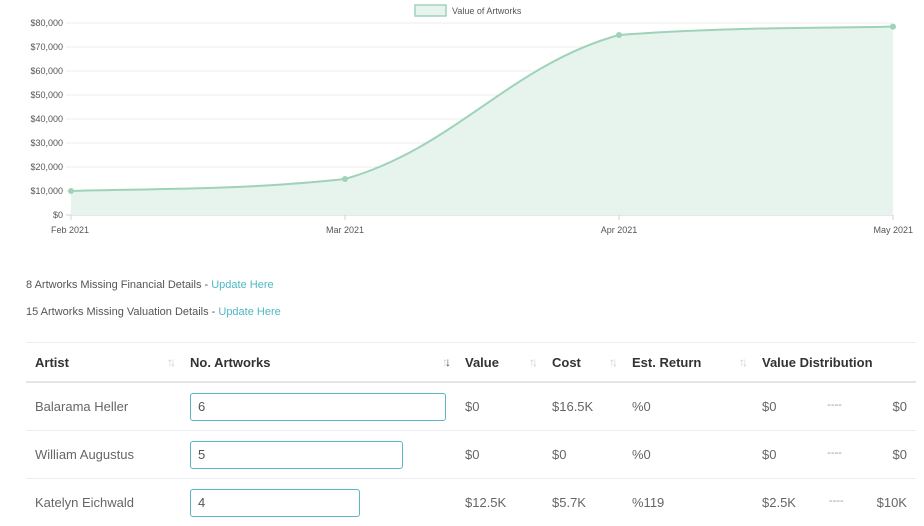 This screenshot has height=526, width=924. Describe the element at coordinates (345, 230) in the screenshot. I see `x-tick-label: Mar 2021` at that location.